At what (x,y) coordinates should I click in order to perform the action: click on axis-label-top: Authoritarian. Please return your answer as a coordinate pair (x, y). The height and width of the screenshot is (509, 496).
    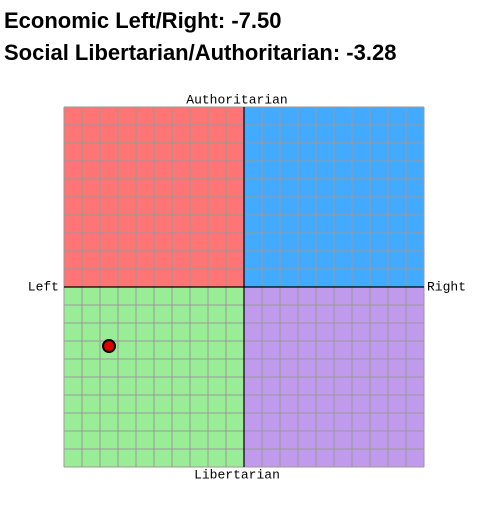
    Looking at the image, I should click on (236, 99).